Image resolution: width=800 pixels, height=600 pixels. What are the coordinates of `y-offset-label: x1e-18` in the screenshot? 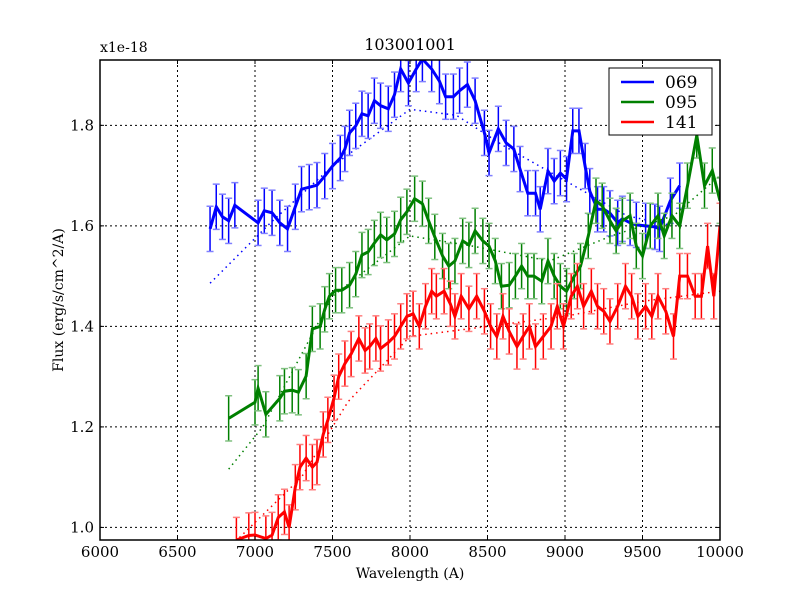 It's located at (124, 48).